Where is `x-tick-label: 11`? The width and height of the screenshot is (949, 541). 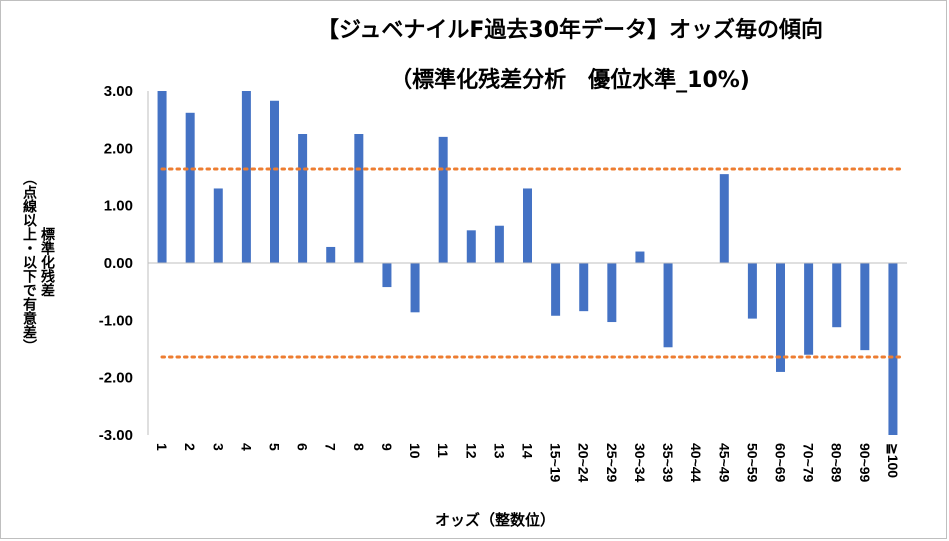
x-tick-label: 11 is located at coordinates (443, 450).